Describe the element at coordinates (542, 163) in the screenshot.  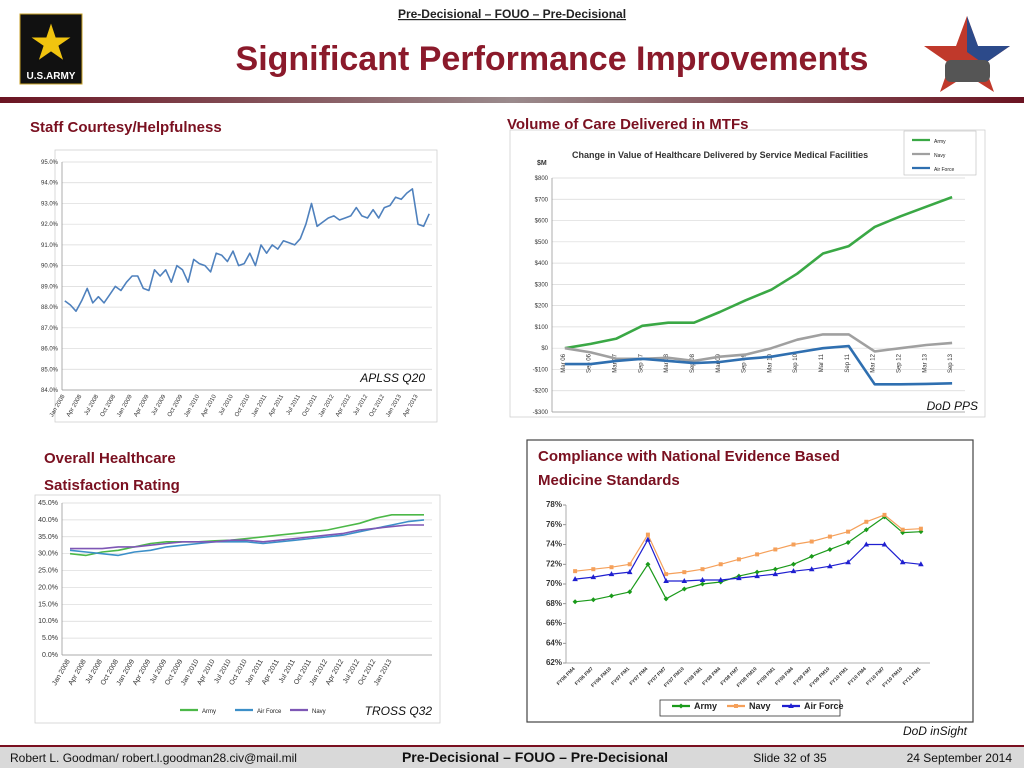
I see `y-axis-label: $M` at that location.